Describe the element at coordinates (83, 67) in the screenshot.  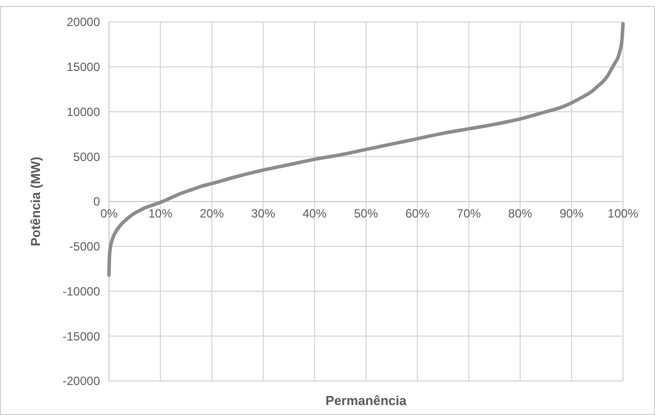
I see `y-tick-label: 15000` at that location.